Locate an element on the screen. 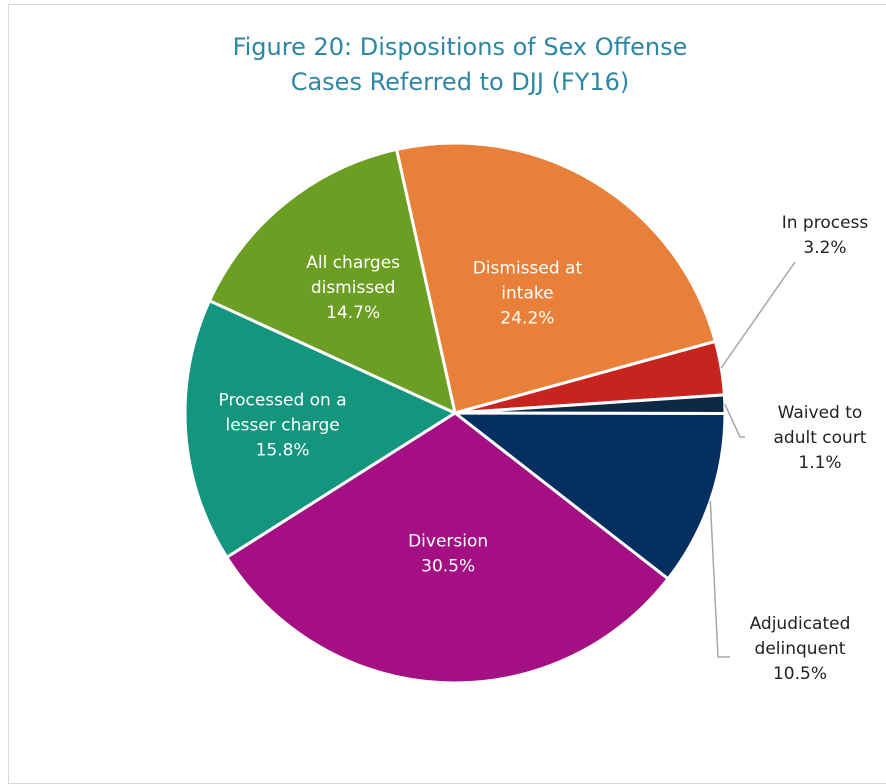 Image resolution: width=886 pixels, height=784 pixels. pie-slice-processed-on-a-lesser-charge is located at coordinates (320, 429).